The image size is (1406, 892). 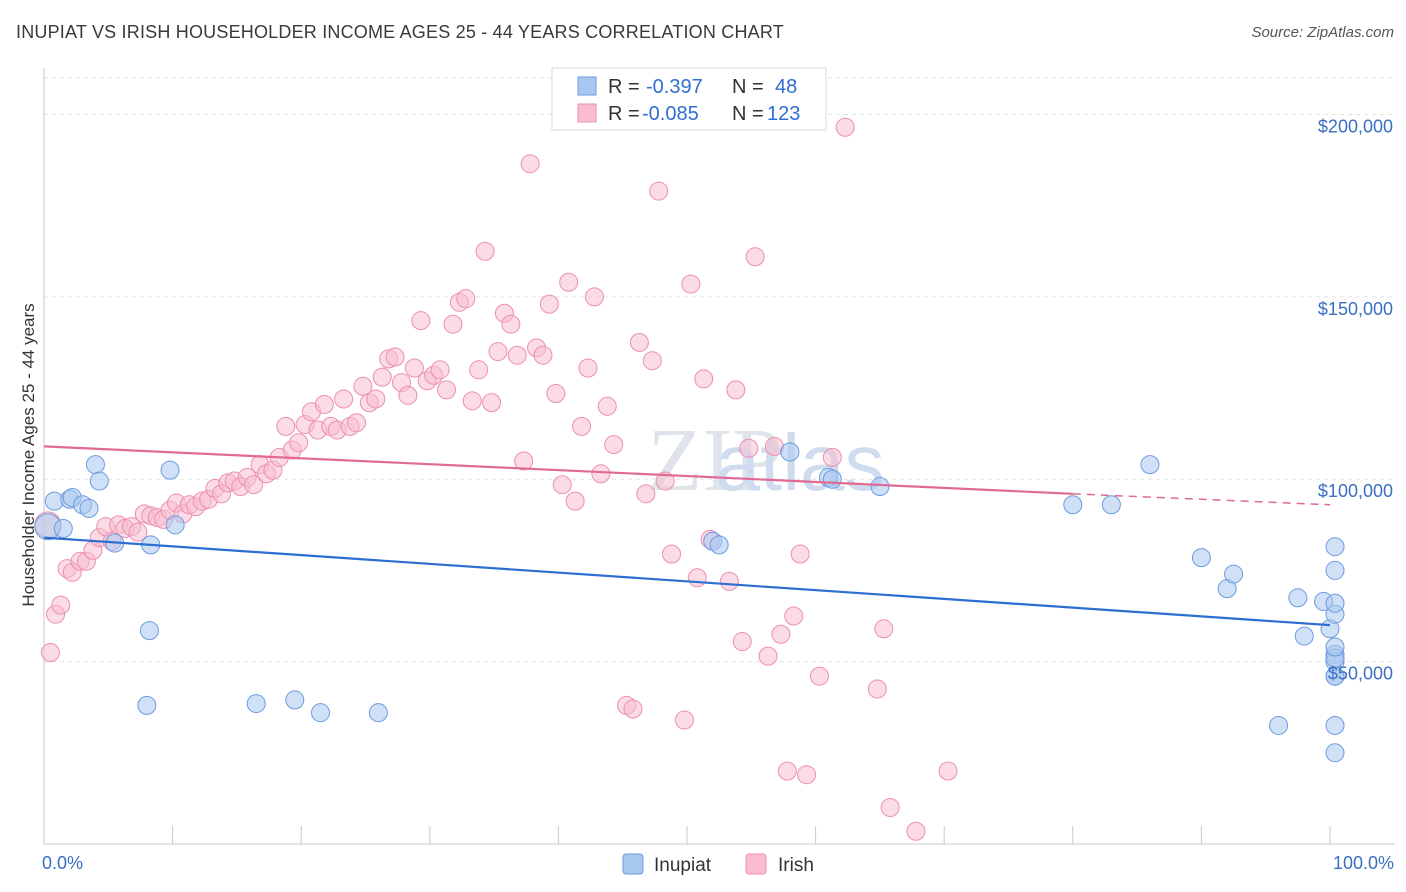 I want to click on y-tick-label-2: $150,000, so click(x=1355, y=309).